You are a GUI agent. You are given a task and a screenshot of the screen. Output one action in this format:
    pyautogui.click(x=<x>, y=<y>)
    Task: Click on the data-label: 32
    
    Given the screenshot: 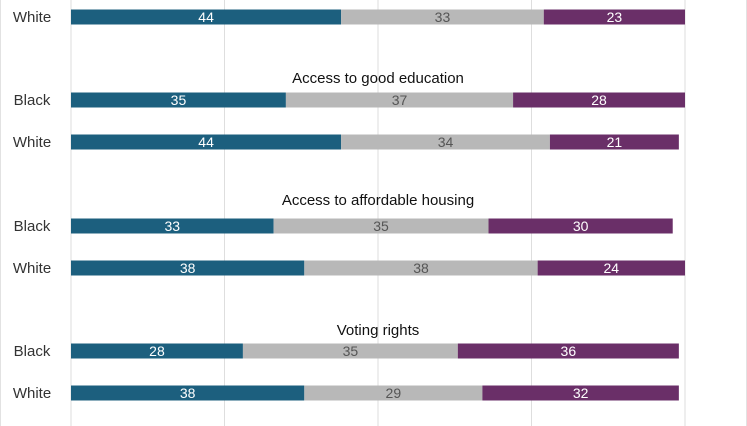 What is the action you would take?
    pyautogui.click(x=581, y=393)
    